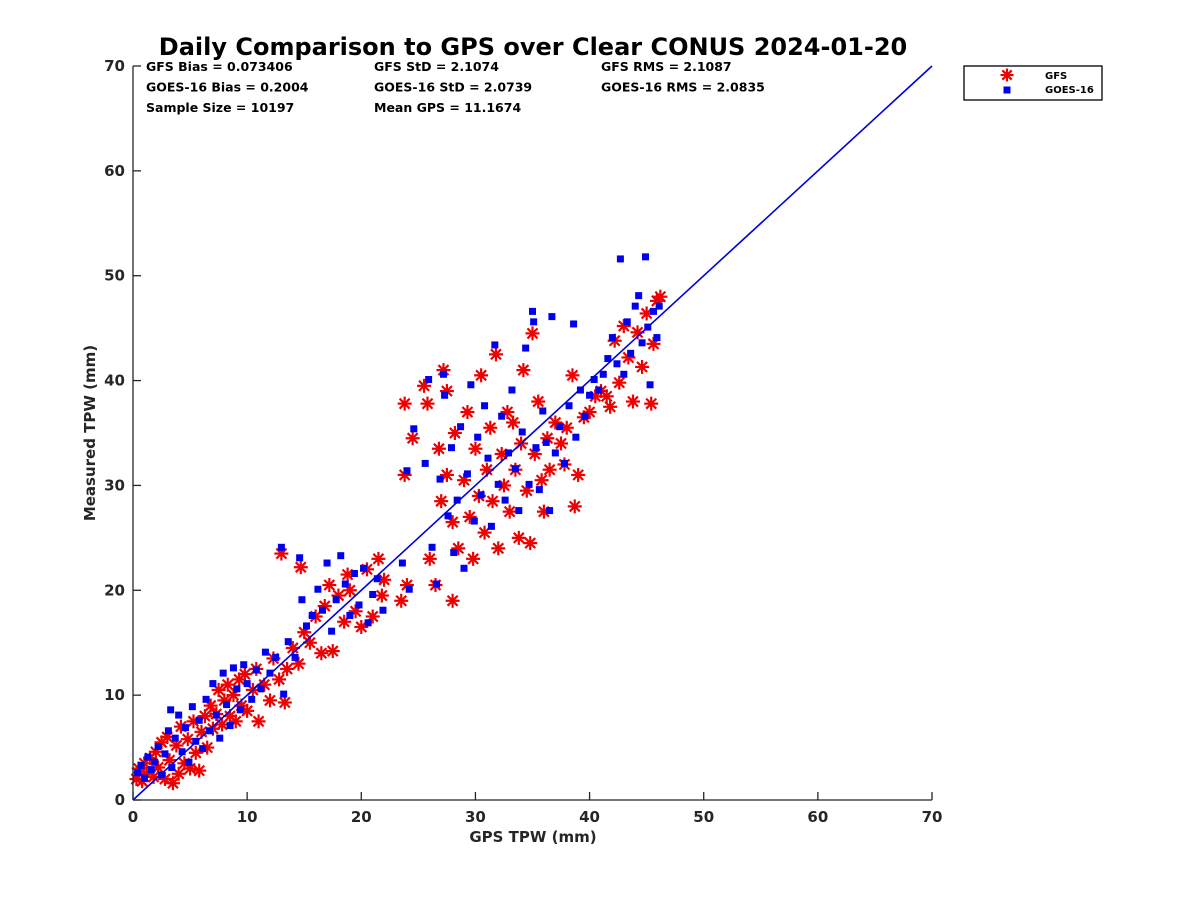 This screenshot has height=900, width=1200. What do you see at coordinates (361, 817) in the screenshot?
I see `x-tick-label: 20` at bounding box center [361, 817].